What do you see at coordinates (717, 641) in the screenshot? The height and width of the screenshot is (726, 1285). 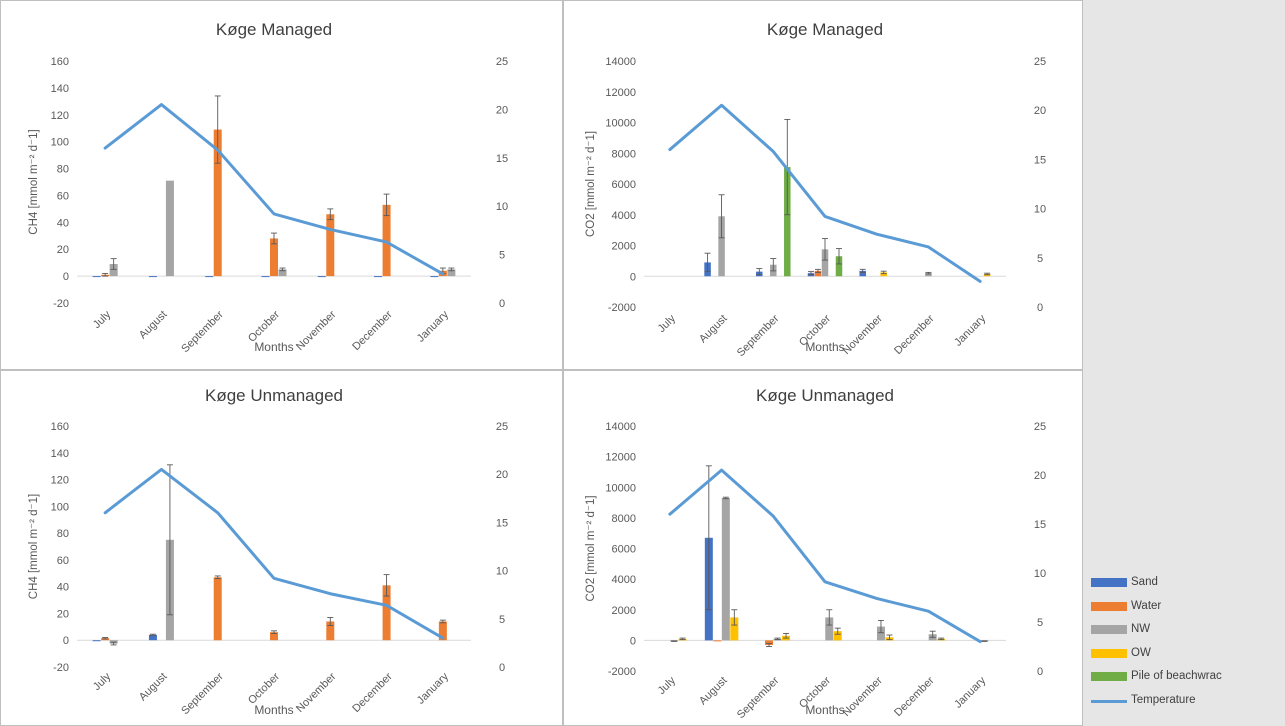 I see `bar-water-august` at bounding box center [717, 641].